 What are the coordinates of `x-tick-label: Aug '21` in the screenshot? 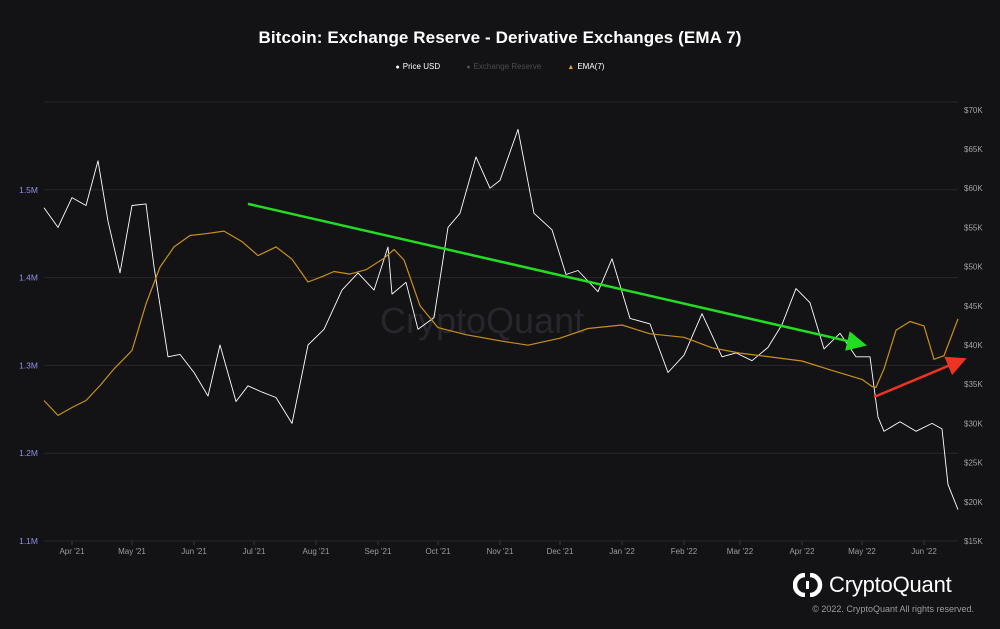 It's located at (316, 551).